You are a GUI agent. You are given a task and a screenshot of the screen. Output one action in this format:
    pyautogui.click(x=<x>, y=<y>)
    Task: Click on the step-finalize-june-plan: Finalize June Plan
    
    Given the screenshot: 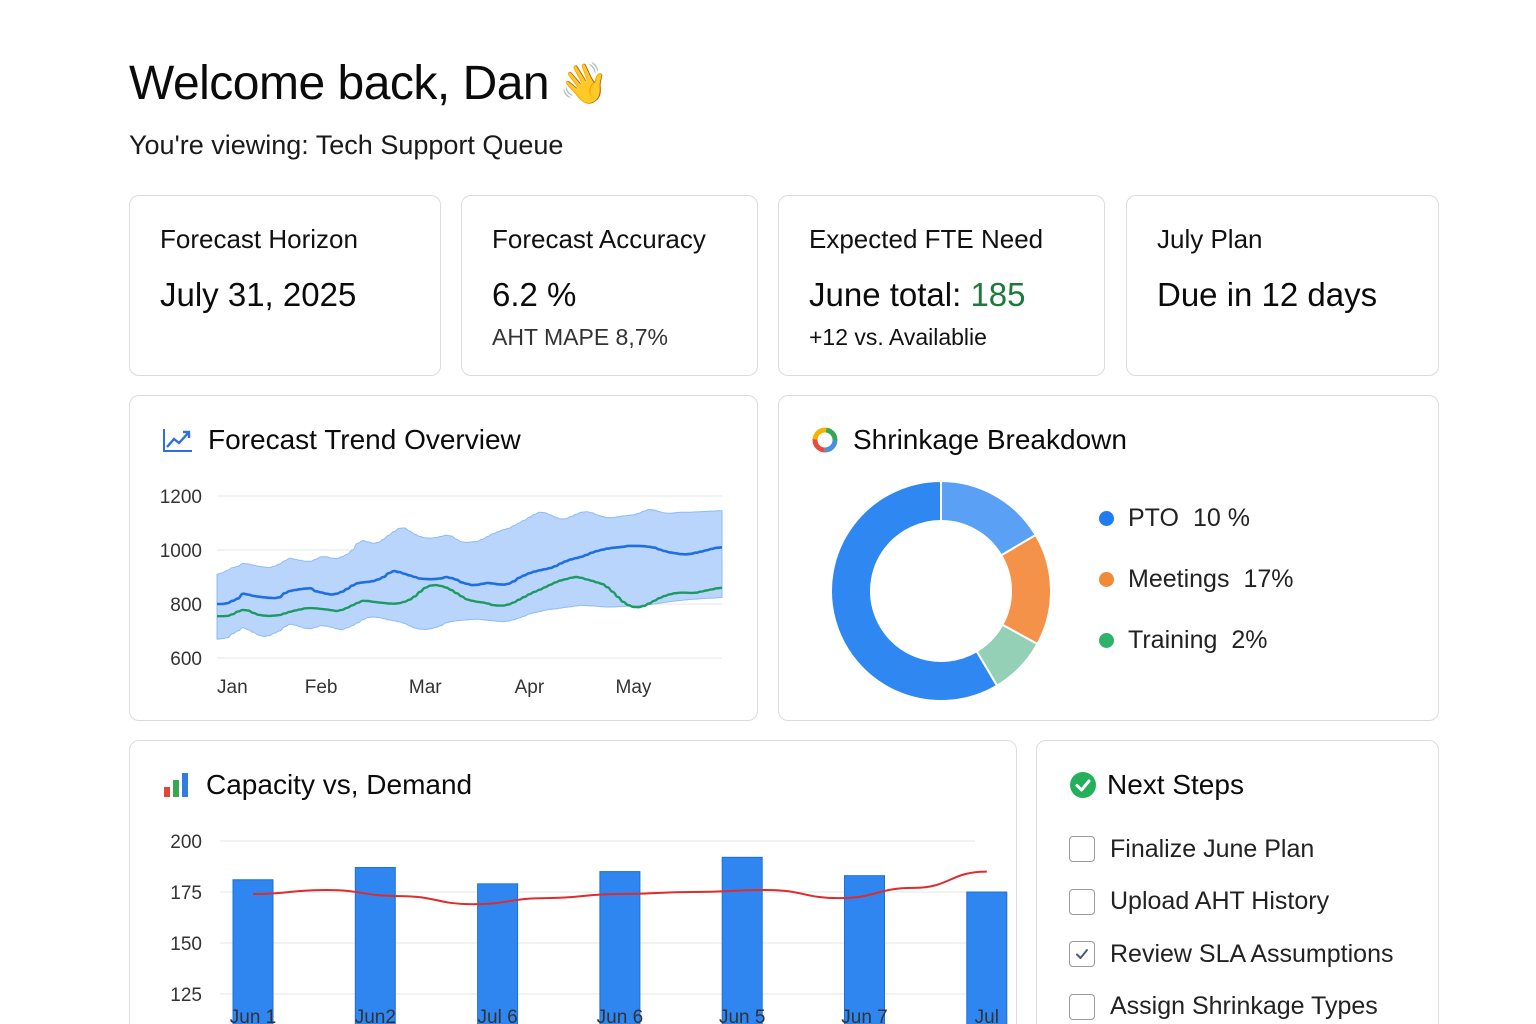 What is the action you would take?
    pyautogui.click(x=1231, y=849)
    